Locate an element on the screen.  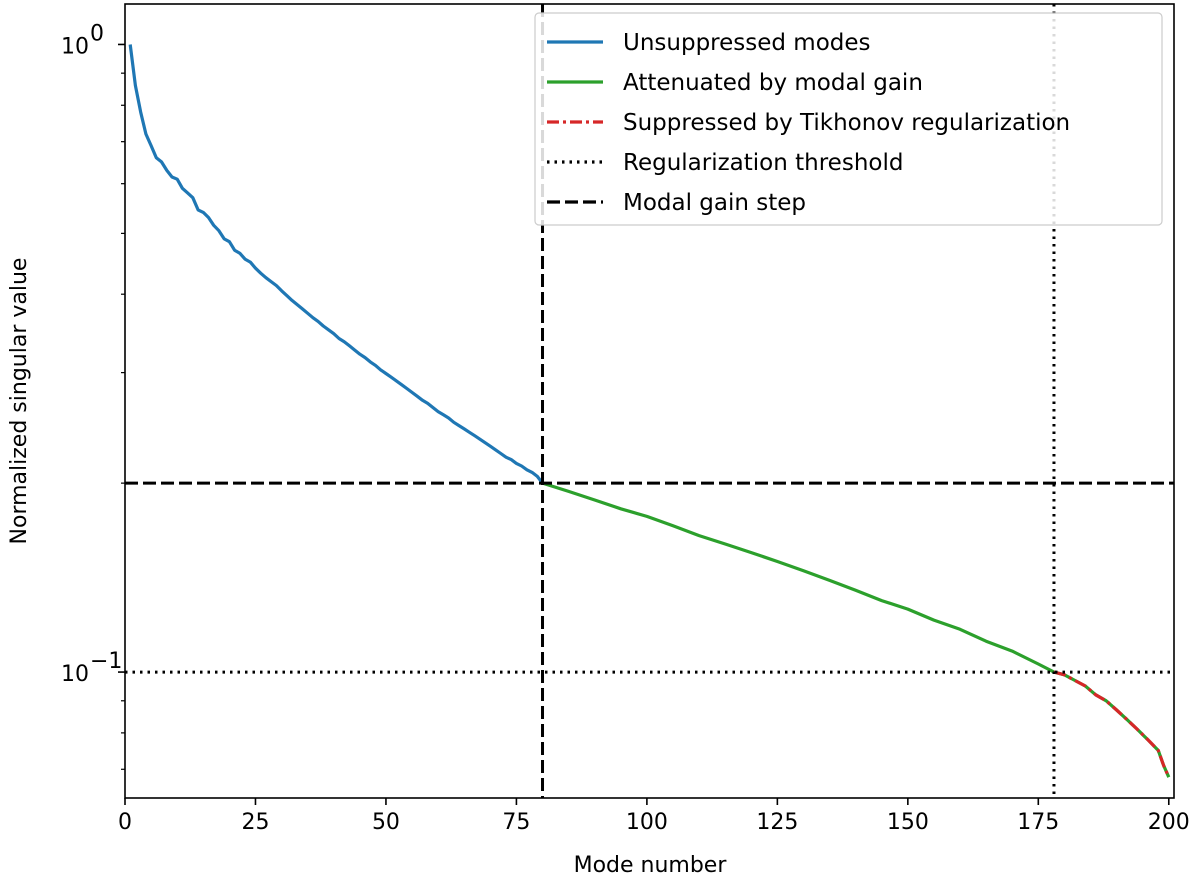
legend-label-regularization-threshold: Regularization threshold is located at coordinates (763, 163).